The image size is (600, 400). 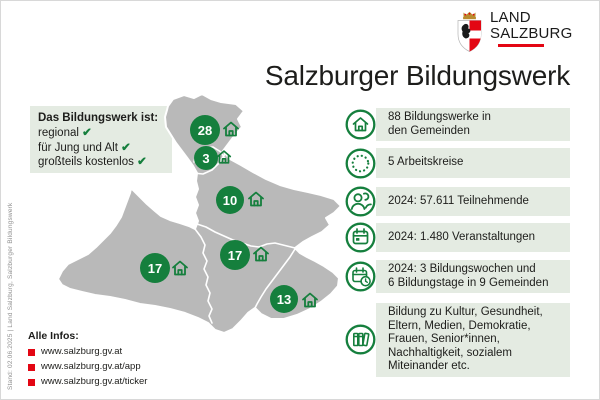 What do you see at coordinates (82, 351) in the screenshot?
I see `footer-link-text: www.salzburg.gv.at` at bounding box center [82, 351].